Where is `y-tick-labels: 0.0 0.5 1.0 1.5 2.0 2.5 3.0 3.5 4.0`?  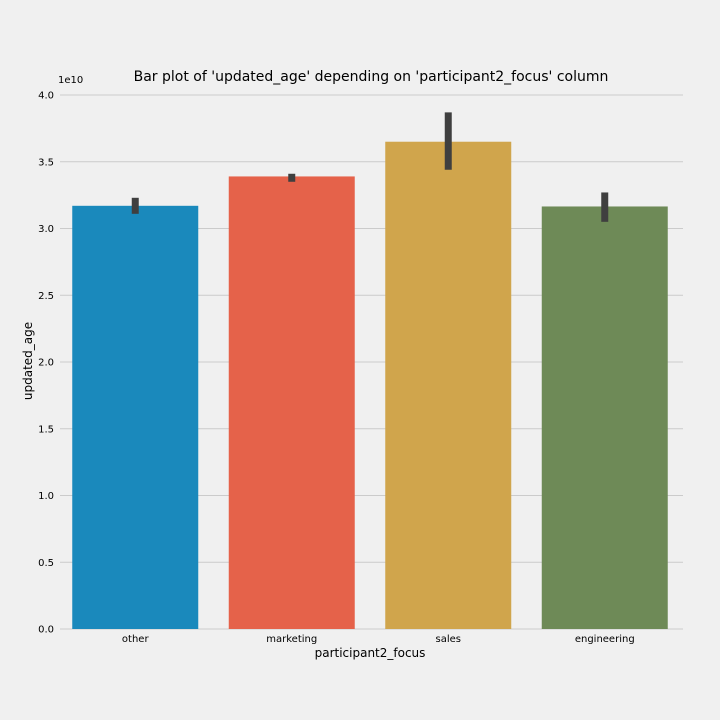 y-tick-labels: 0.0 0.5 1.0 1.5 2.0 2.5 3.0 3.5 4.0 is located at coordinates (46, 363).